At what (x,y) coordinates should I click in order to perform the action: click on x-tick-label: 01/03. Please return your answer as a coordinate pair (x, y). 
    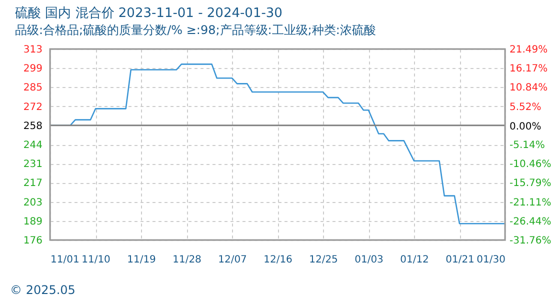
    Looking at the image, I should click on (369, 260).